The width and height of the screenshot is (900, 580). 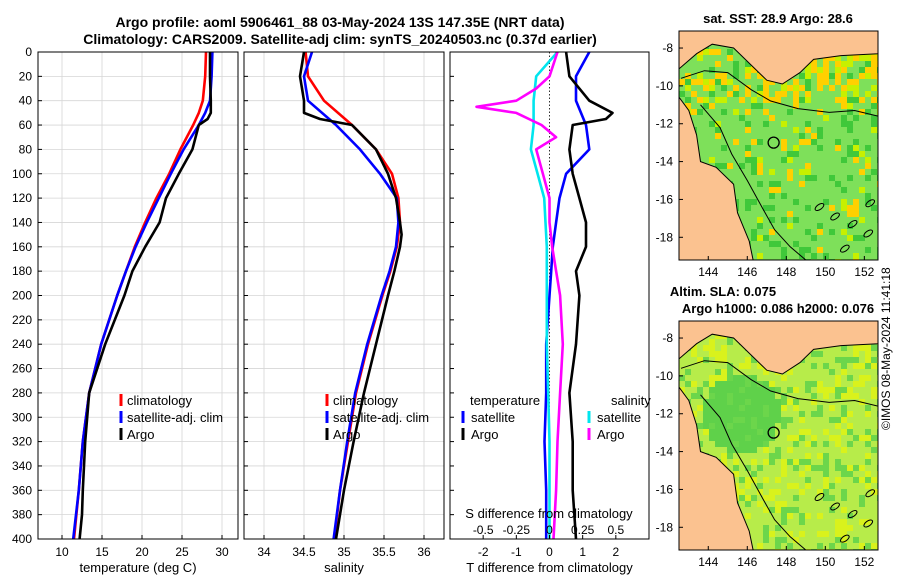 I want to click on depth-tick-label: 240, so click(x=22, y=344).